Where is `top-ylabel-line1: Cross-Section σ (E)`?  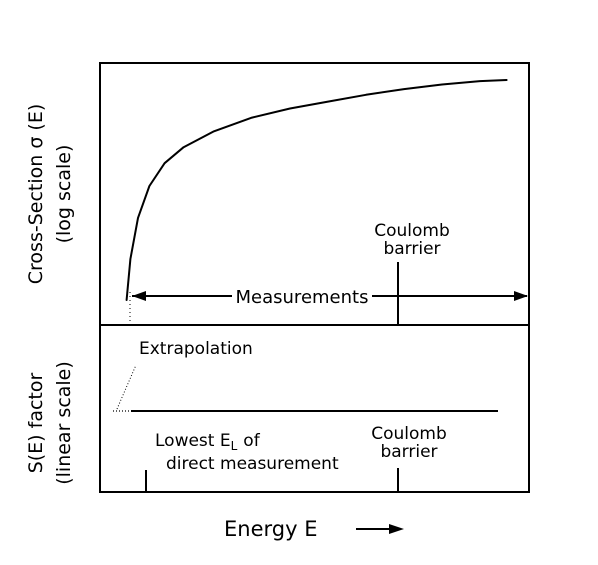
top-ylabel-line1: Cross-Section σ (E) is located at coordinates (36, 194).